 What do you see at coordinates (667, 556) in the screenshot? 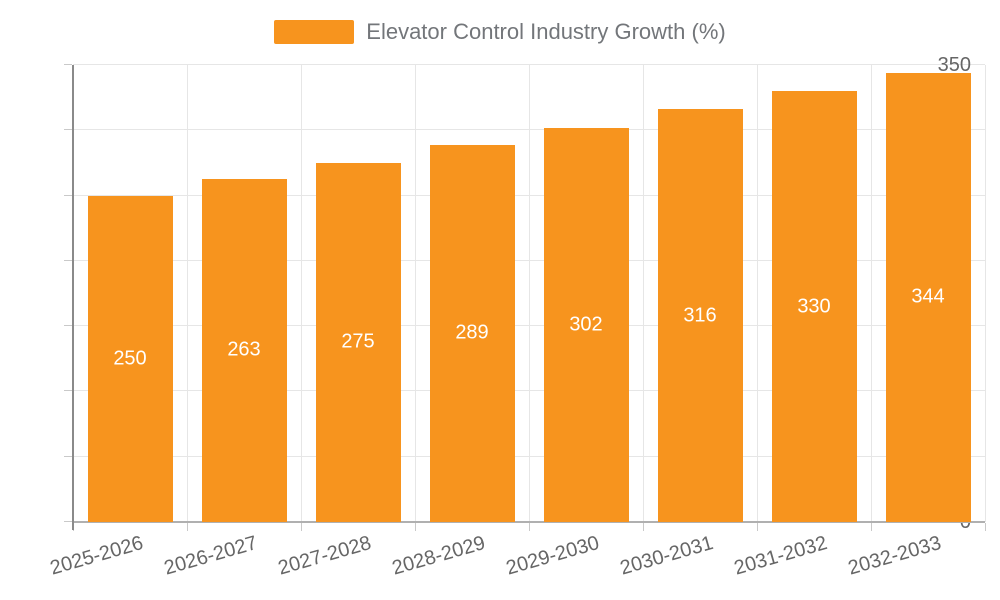
I see `x-tick-label: 2030-2031` at bounding box center [667, 556].